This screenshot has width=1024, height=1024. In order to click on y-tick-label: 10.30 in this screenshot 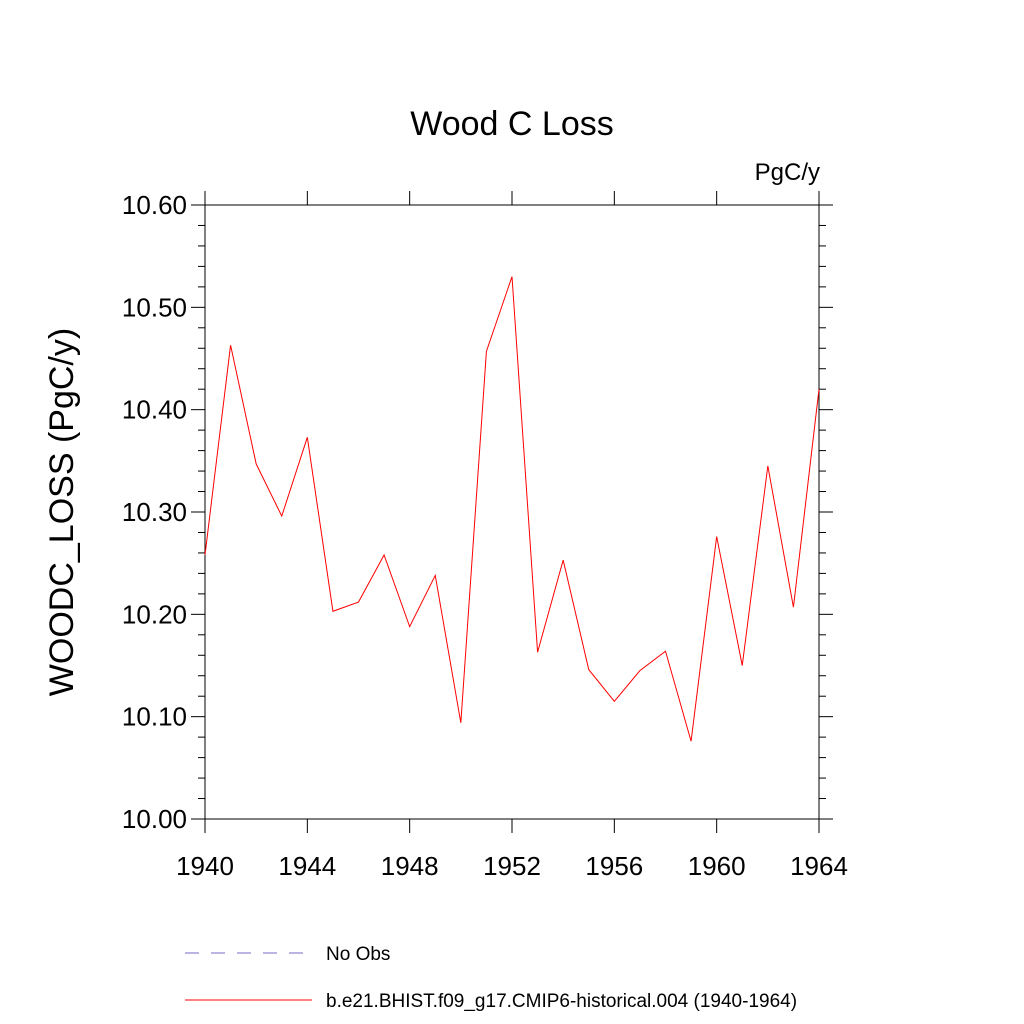, I will do `click(154, 512)`.